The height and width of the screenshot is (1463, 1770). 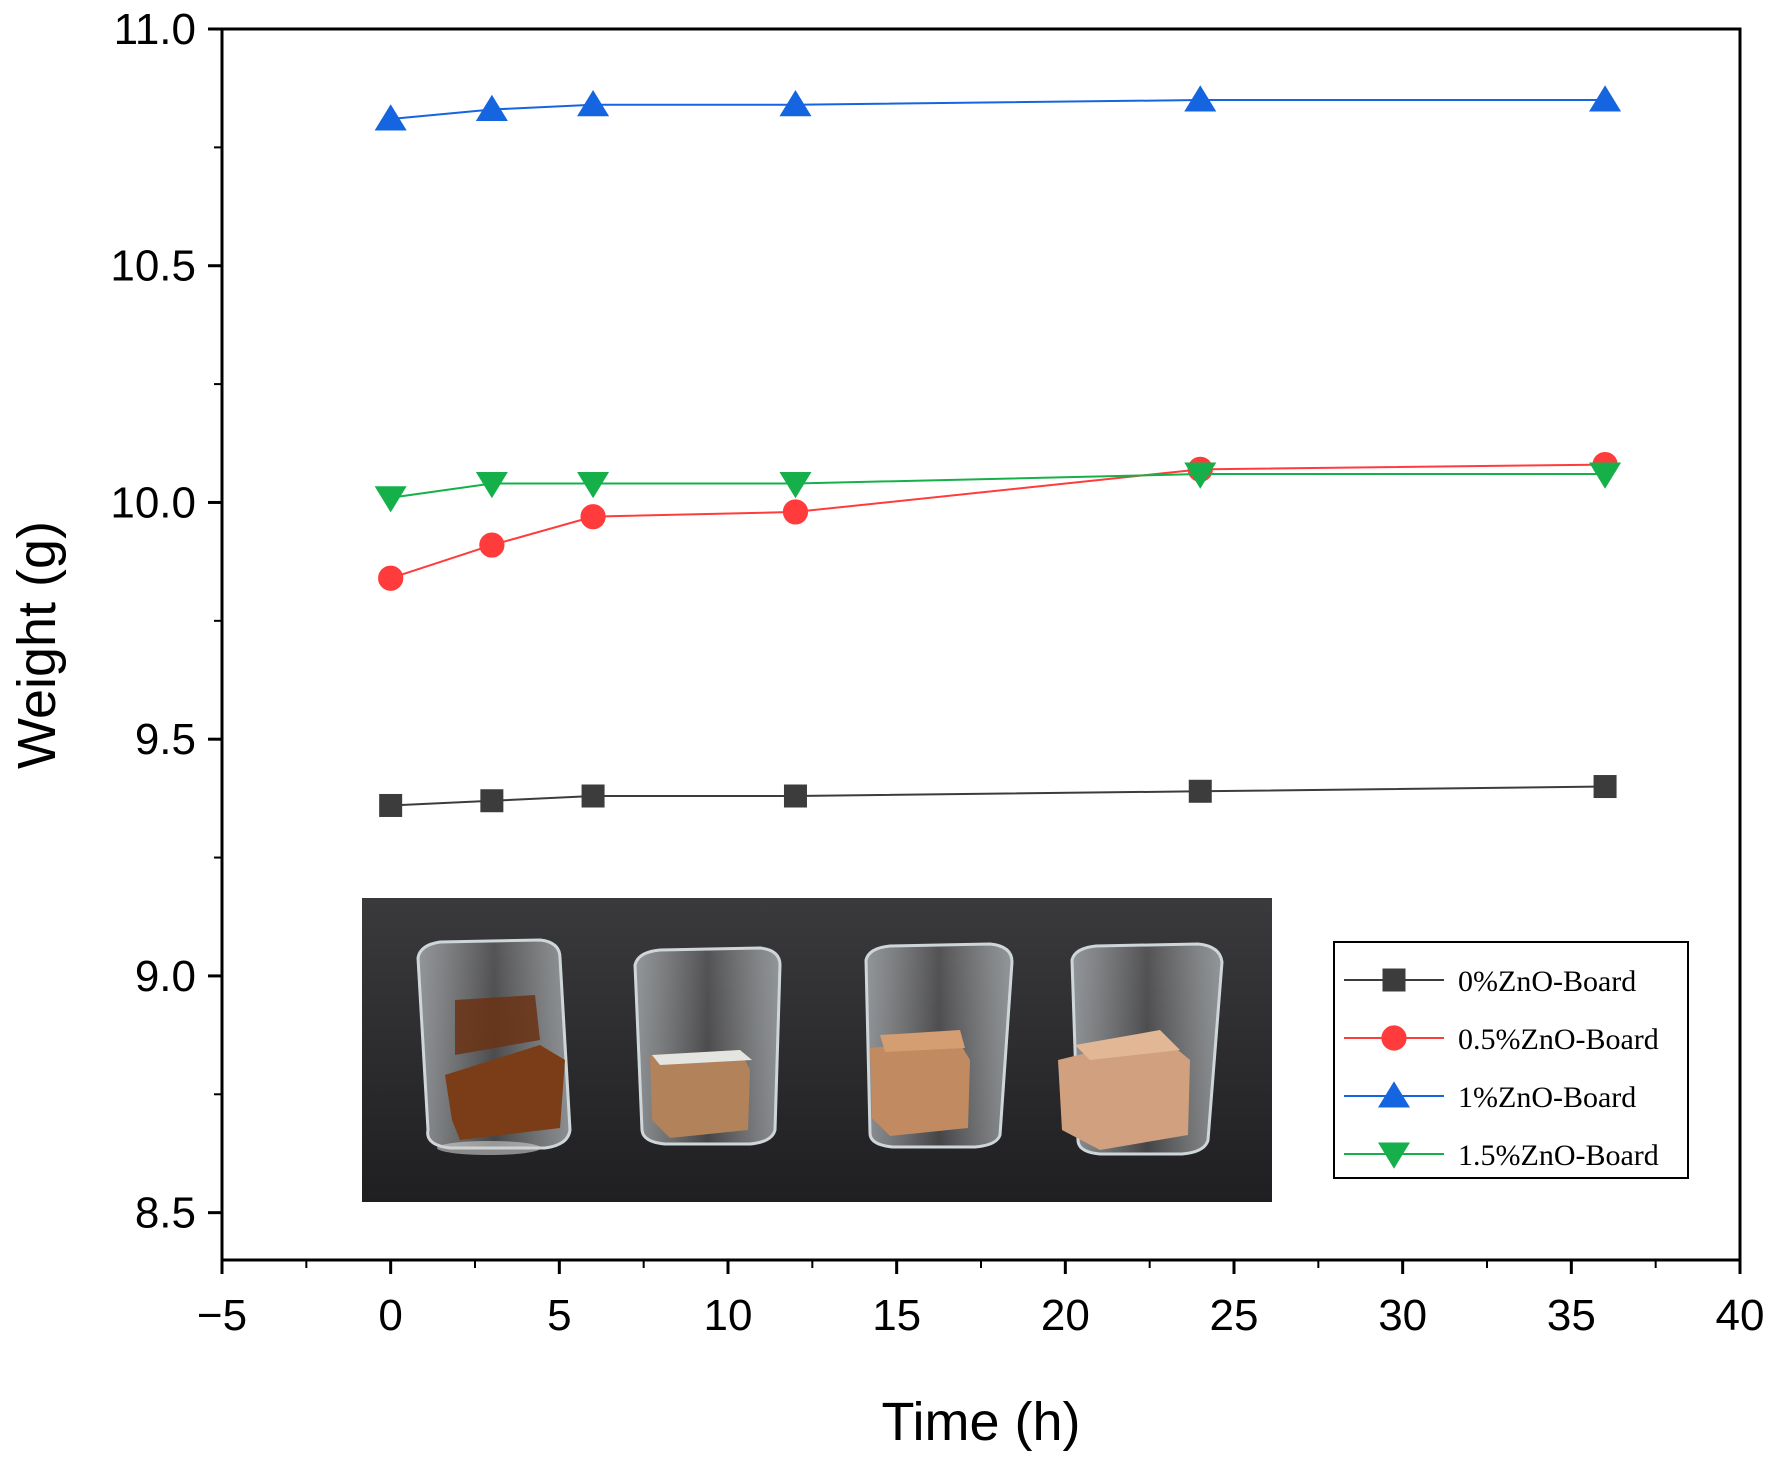 What do you see at coordinates (1740, 1315) in the screenshot?
I see `x-tick-label: 40` at bounding box center [1740, 1315].